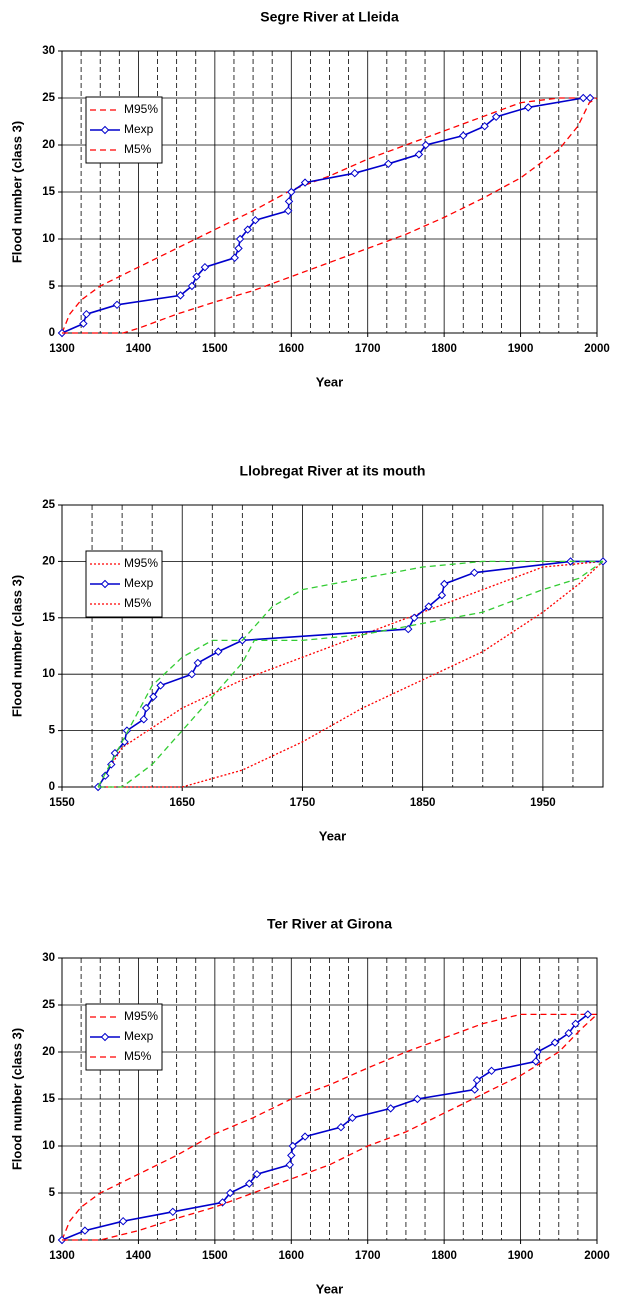 This screenshot has width=622, height=1299. I want to click on chart-title: Segre River at Lleida, so click(329, 17).